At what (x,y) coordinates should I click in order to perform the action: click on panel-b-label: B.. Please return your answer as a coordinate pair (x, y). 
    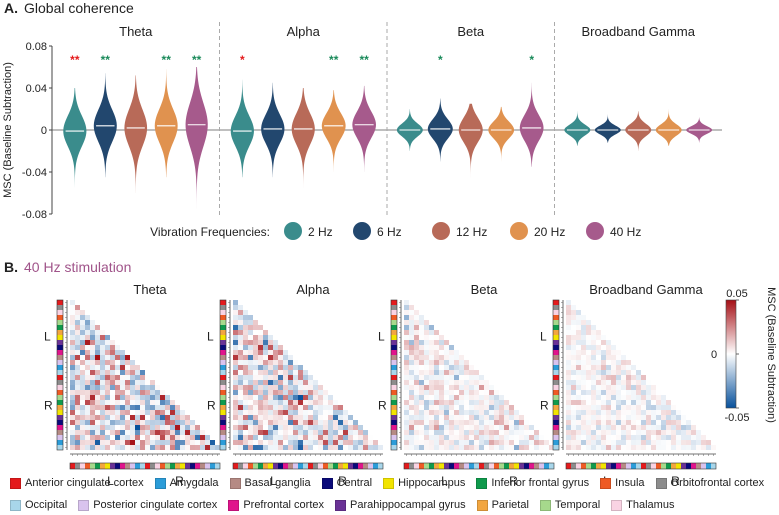
    Looking at the image, I should click on (11, 267).